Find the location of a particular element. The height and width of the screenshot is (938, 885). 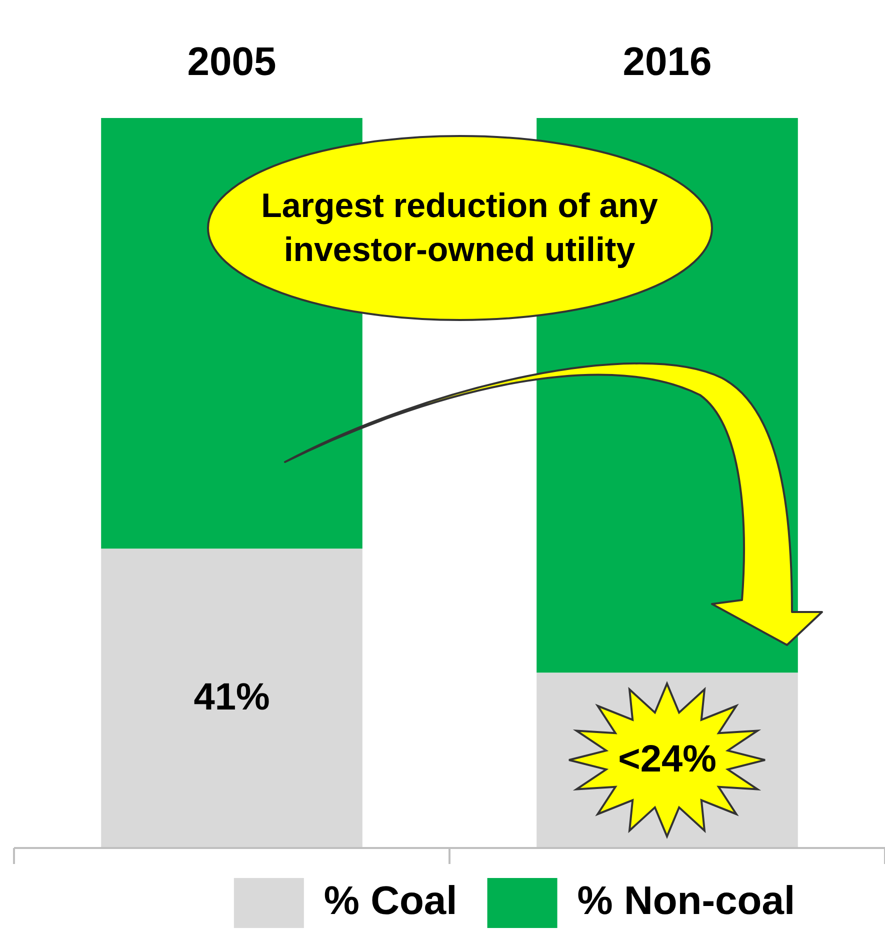

data-label: 41% is located at coordinates (232, 698).